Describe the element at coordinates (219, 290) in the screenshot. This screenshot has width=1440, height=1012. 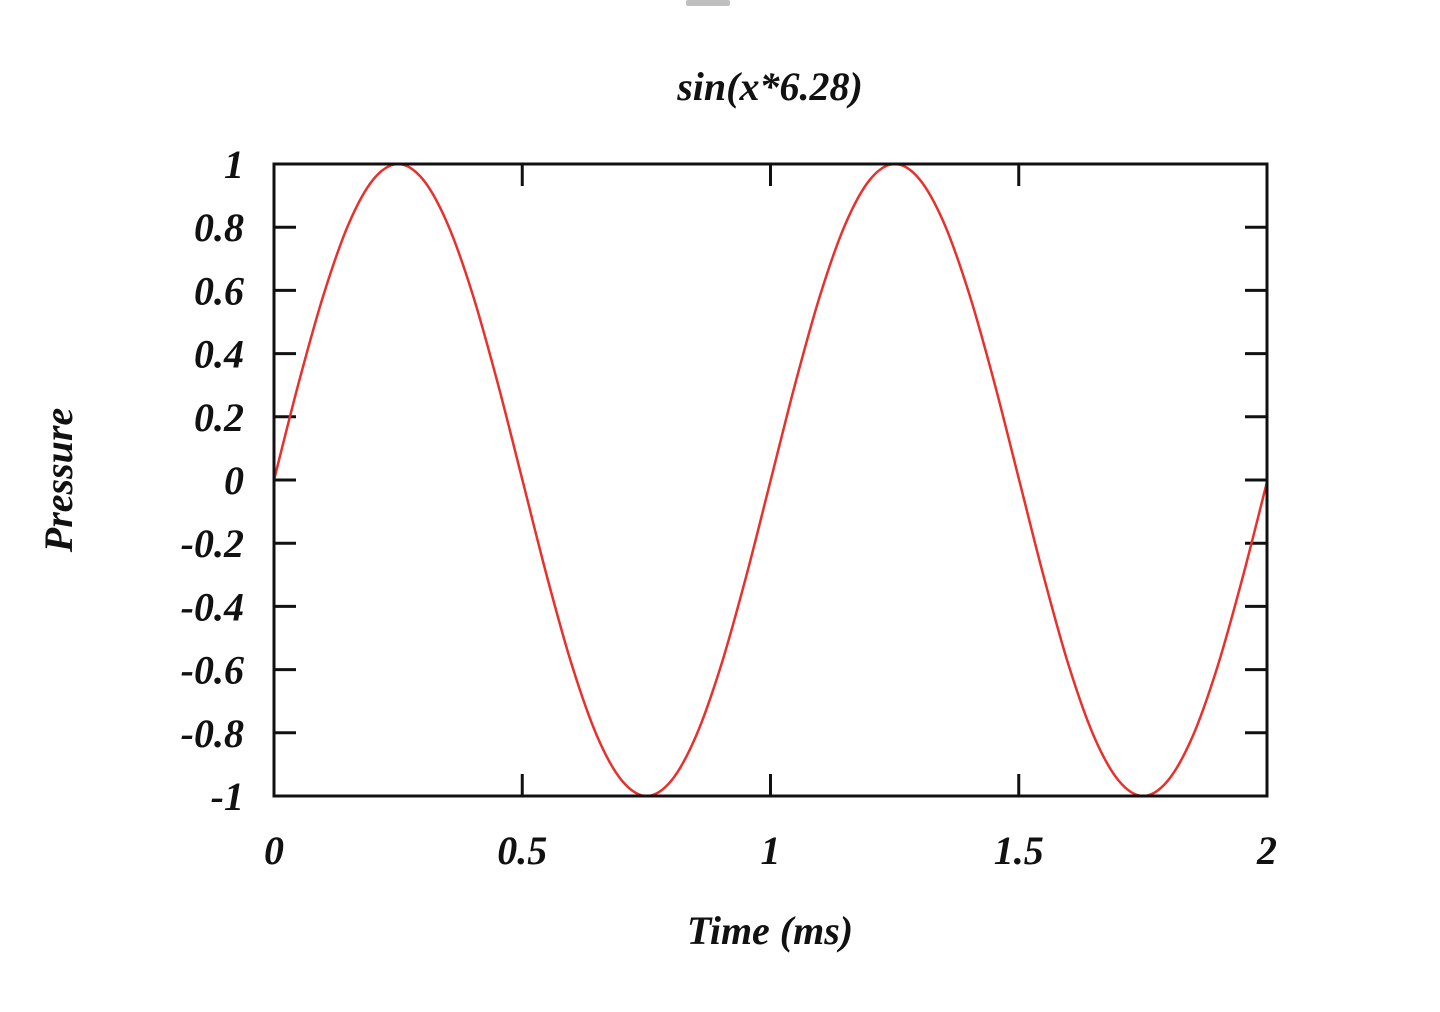
I see `y-tick-label: 0.6` at that location.